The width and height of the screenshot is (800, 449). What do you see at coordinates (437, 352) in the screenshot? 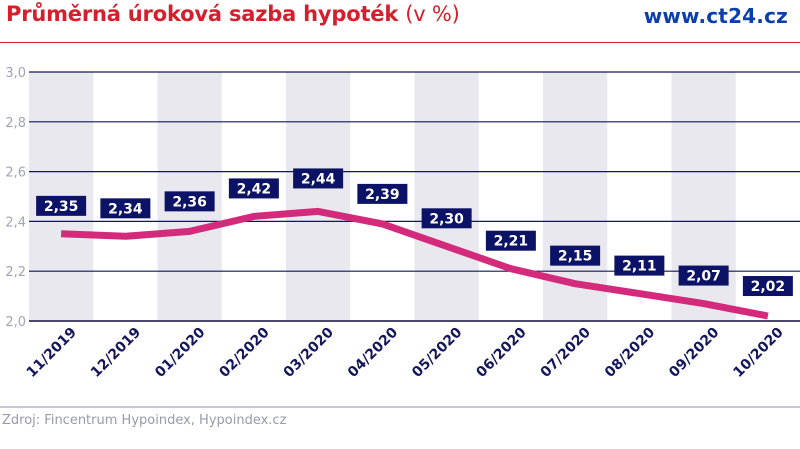
I see `x-tick-label: 05/2020` at bounding box center [437, 352].